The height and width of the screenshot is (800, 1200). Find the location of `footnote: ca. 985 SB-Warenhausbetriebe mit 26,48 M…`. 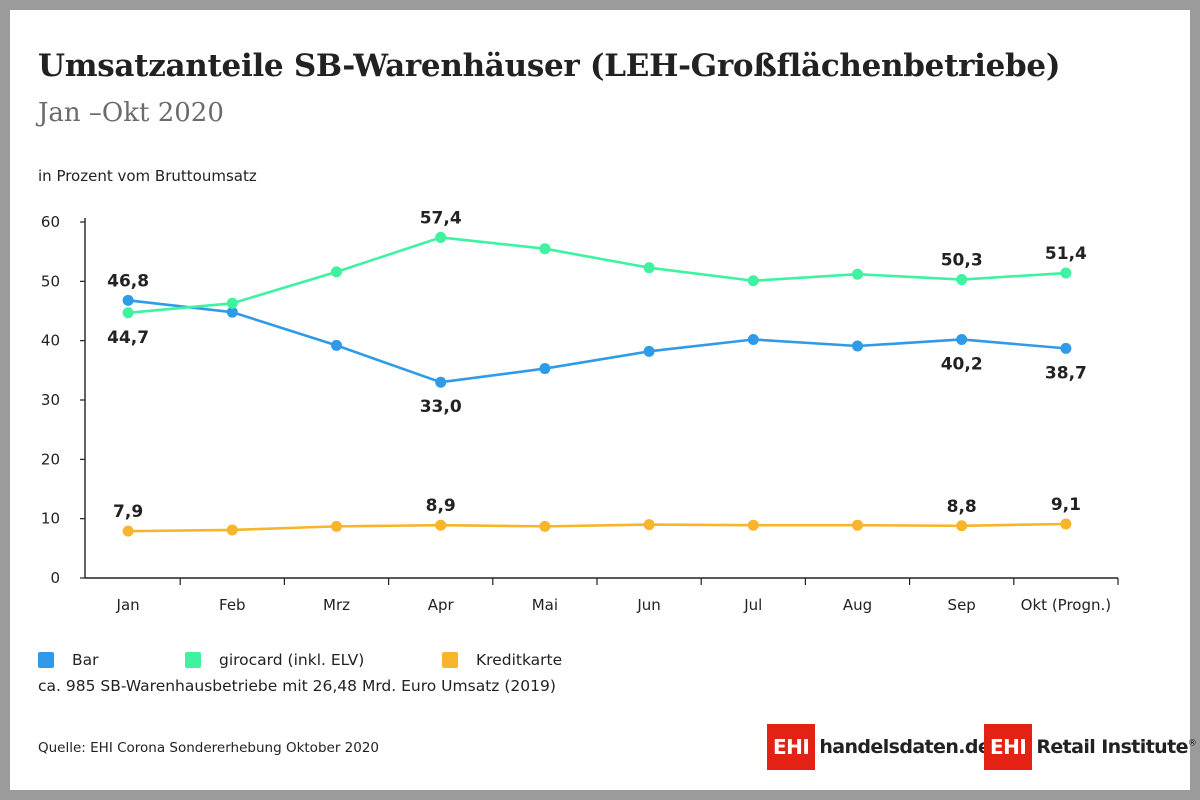

footnote: ca. 985 SB-Warenhausbetriebe mit 26,48 M… is located at coordinates (297, 686).